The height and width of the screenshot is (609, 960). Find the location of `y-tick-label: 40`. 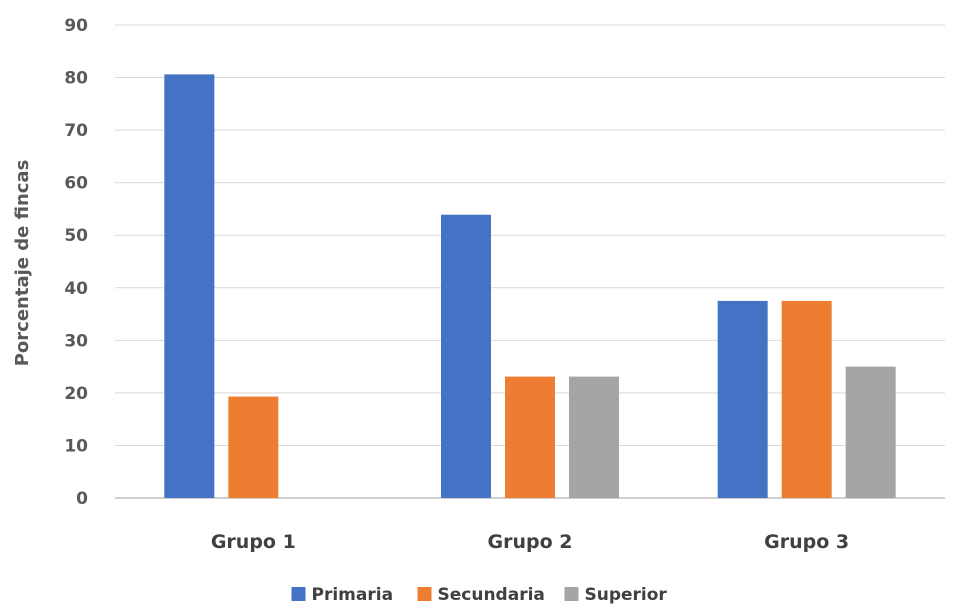

y-tick-label: 40 is located at coordinates (76, 289).